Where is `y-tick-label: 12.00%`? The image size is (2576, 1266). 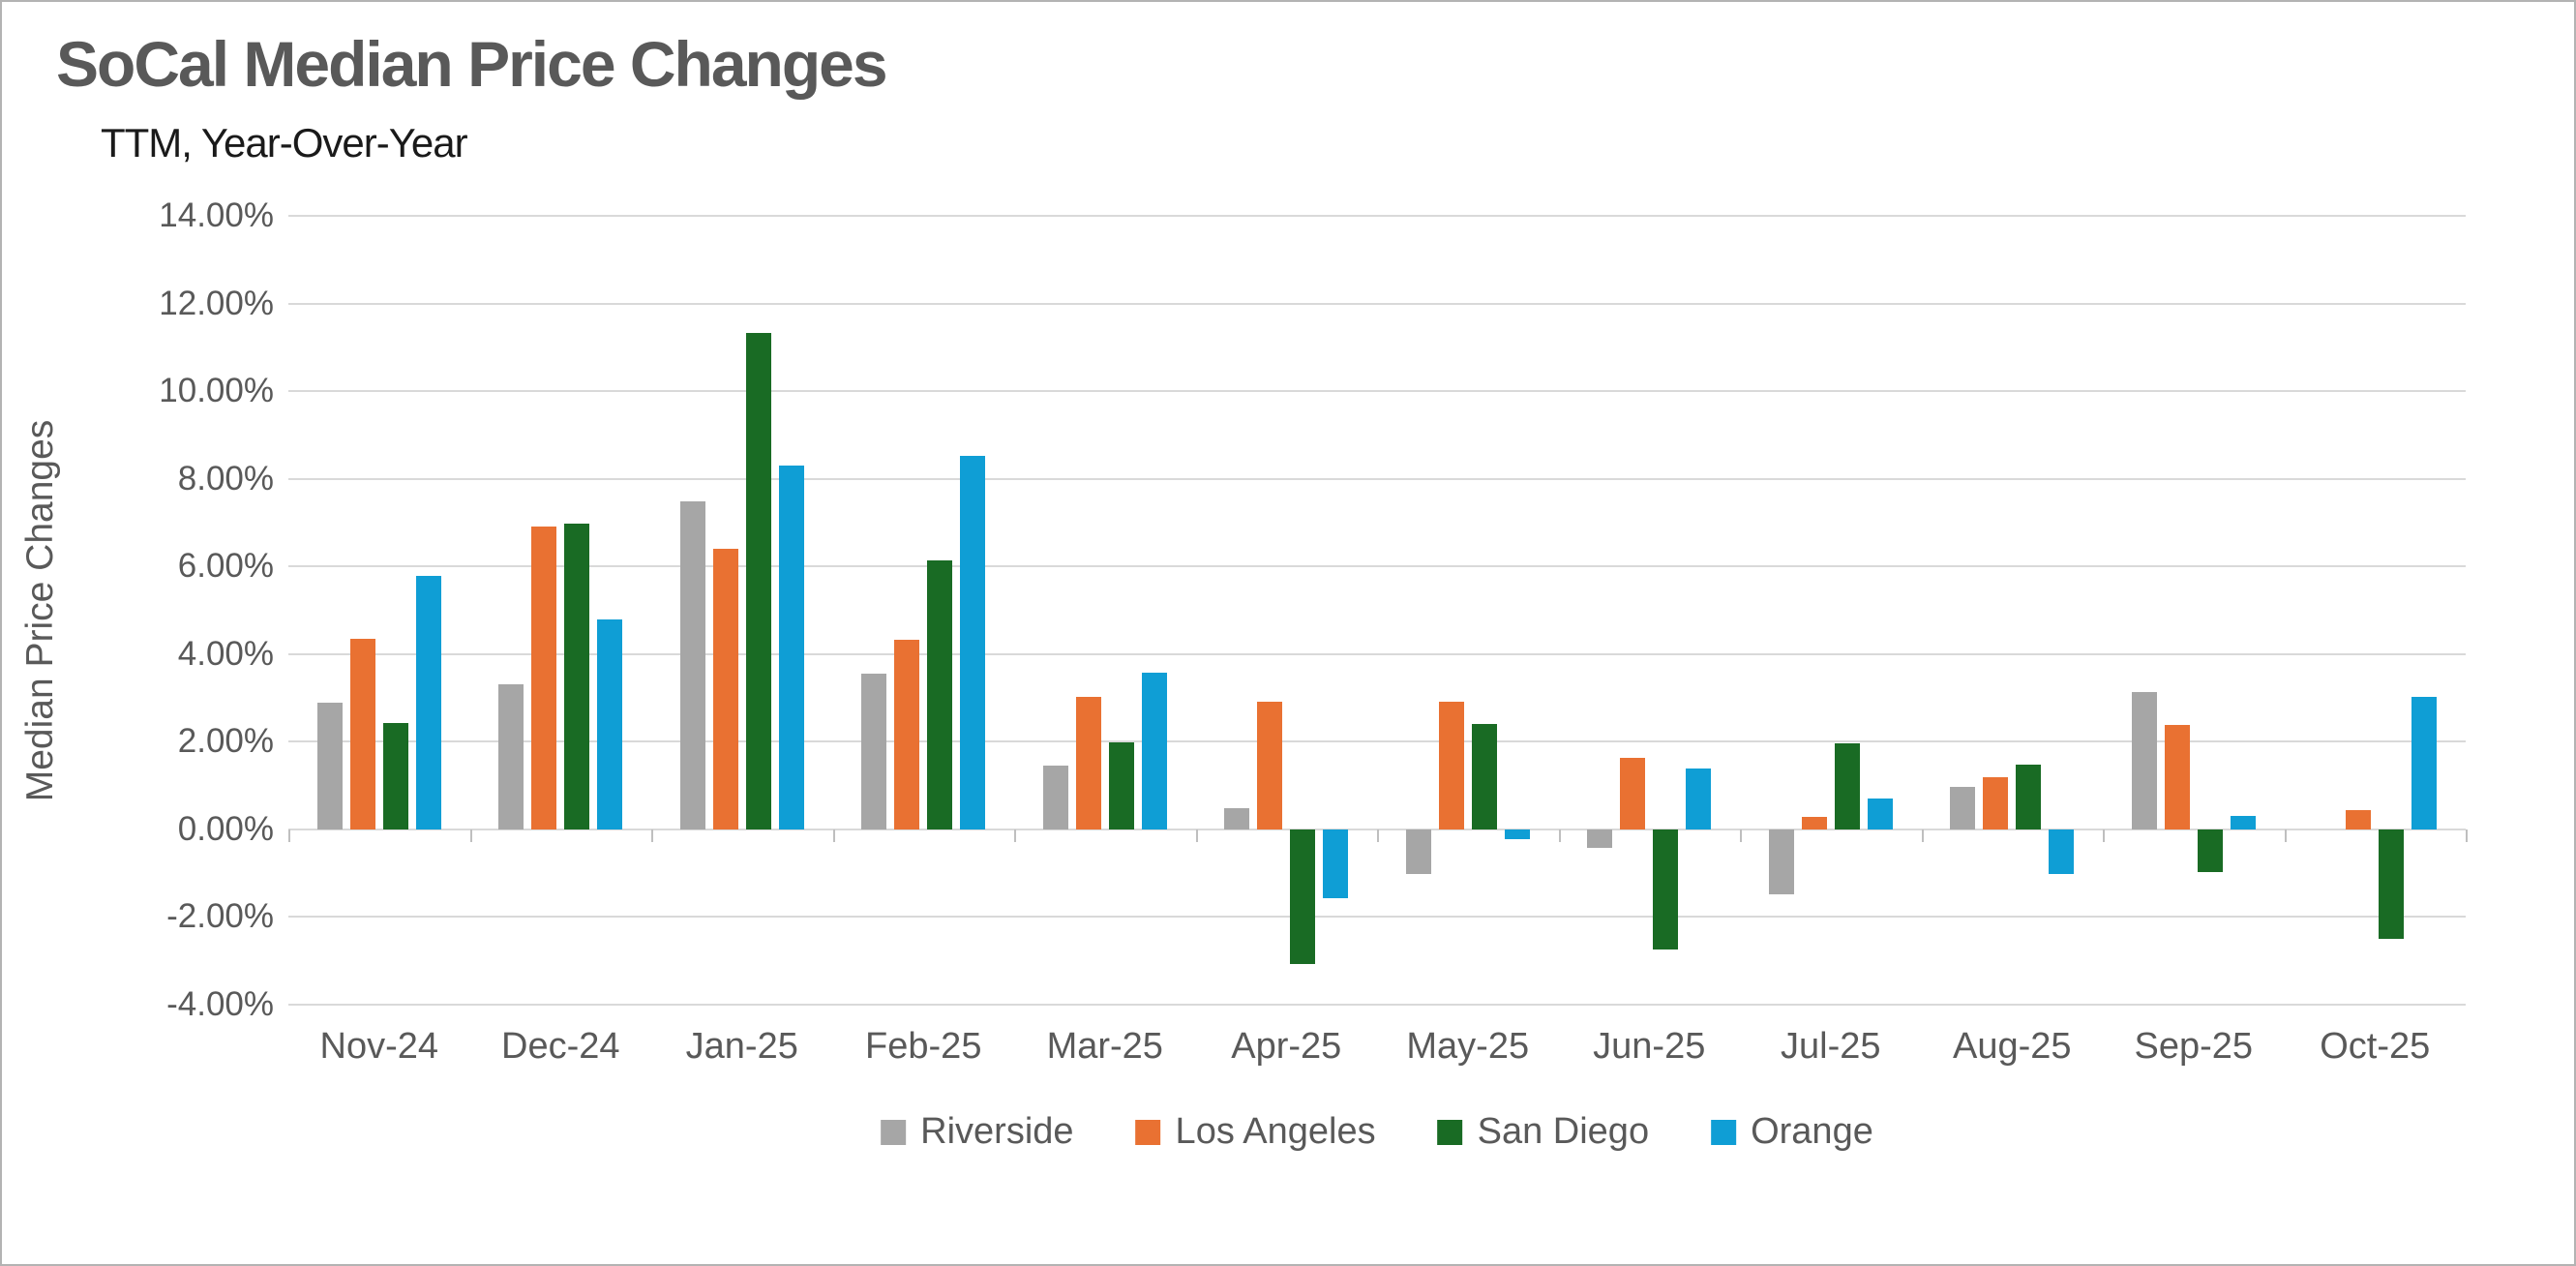 y-tick-label: 12.00% is located at coordinates (216, 303).